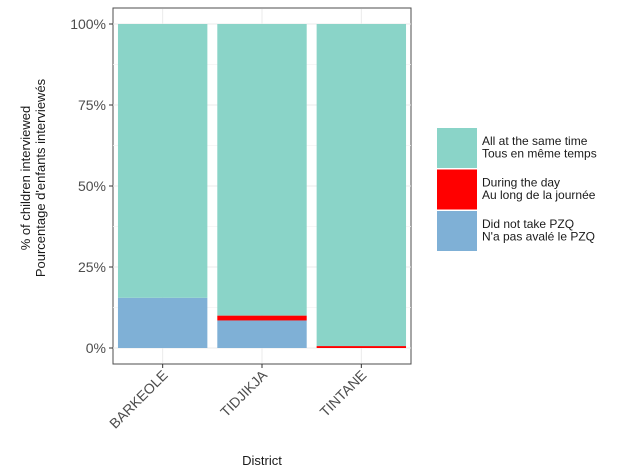 The height and width of the screenshot is (475, 622). What do you see at coordinates (92, 267) in the screenshot?
I see `y-tick-label: 25%` at bounding box center [92, 267].